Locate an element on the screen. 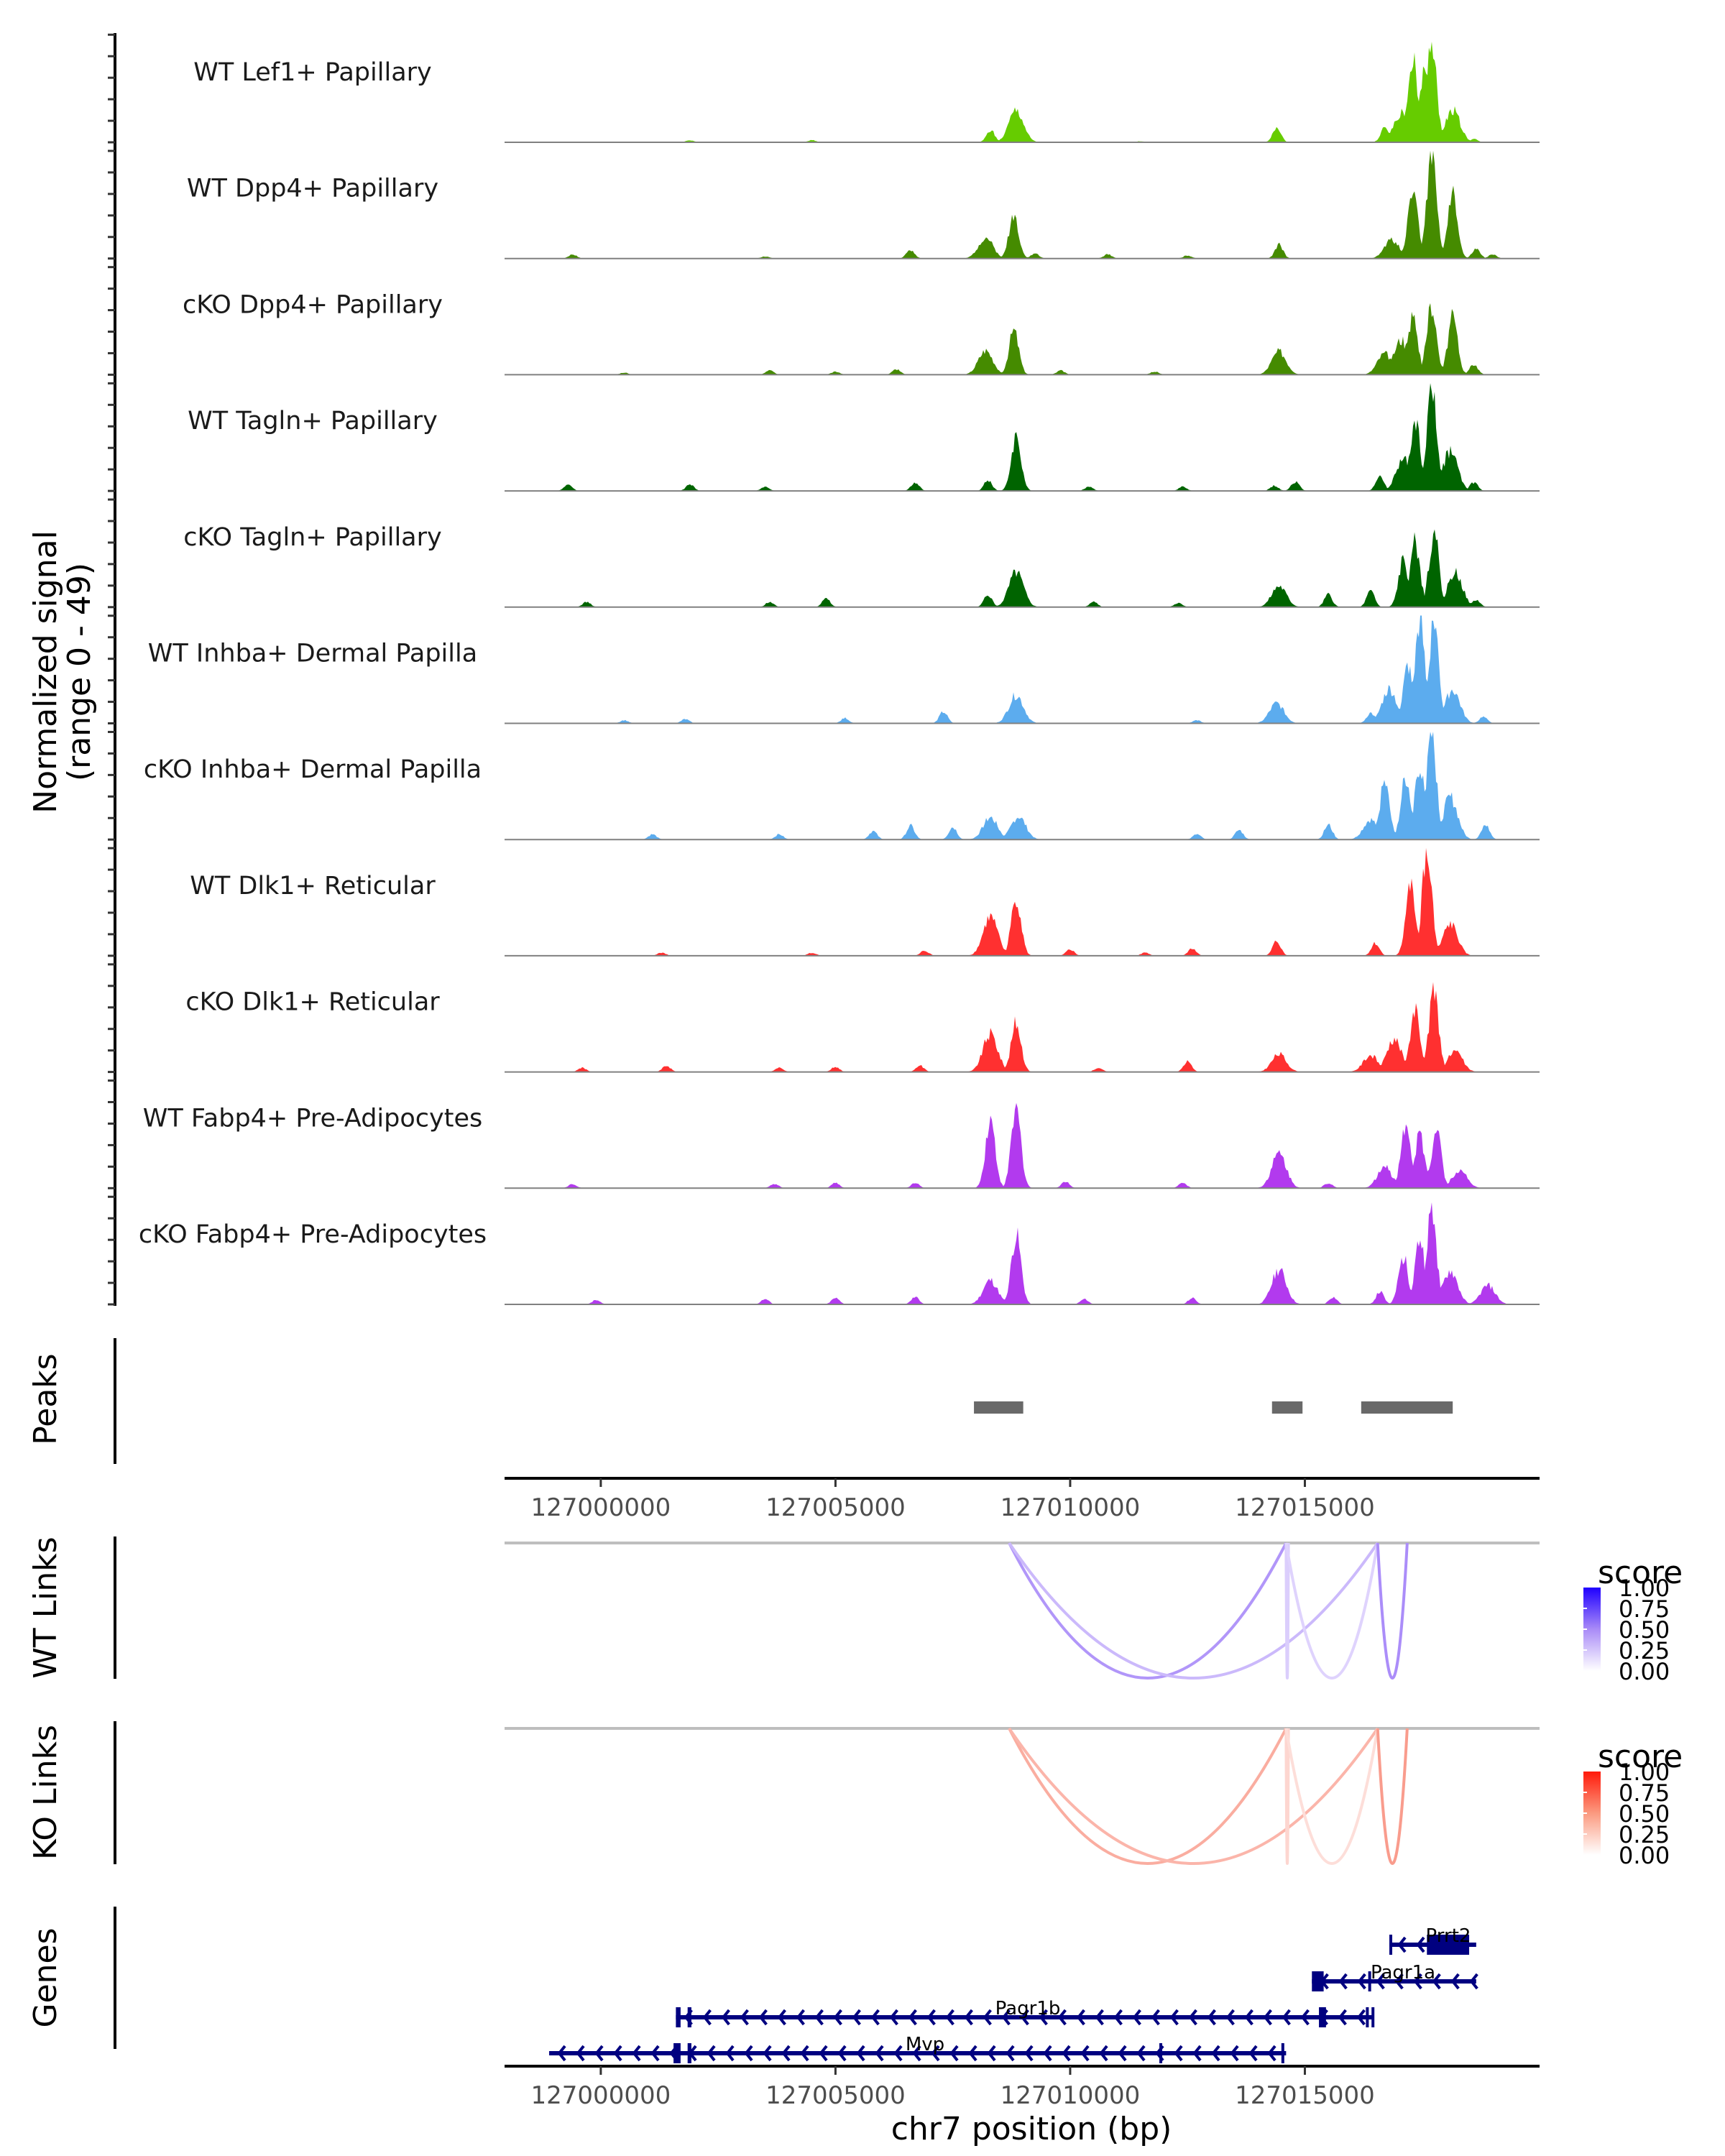  coverage-track-label: WT Inhba+ Dermal Papilla is located at coordinates (312, 654).